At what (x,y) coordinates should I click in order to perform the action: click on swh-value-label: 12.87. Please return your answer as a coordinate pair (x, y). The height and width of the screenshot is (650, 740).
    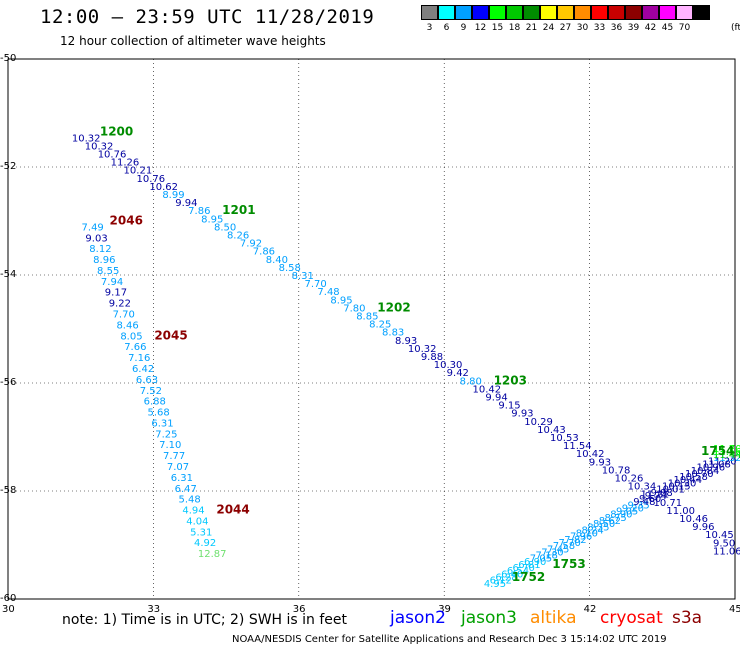
    Looking at the image, I should click on (212, 554).